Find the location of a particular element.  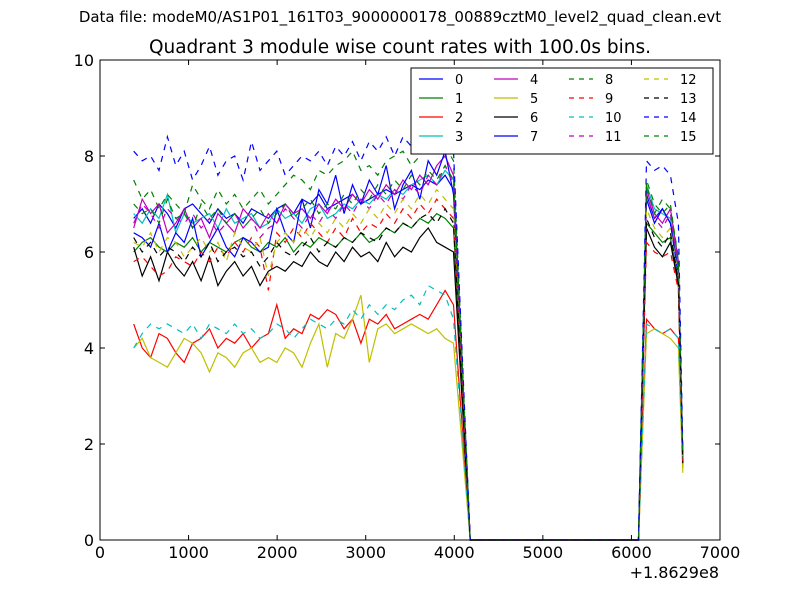

legend-label-4: 4 is located at coordinates (534, 80).